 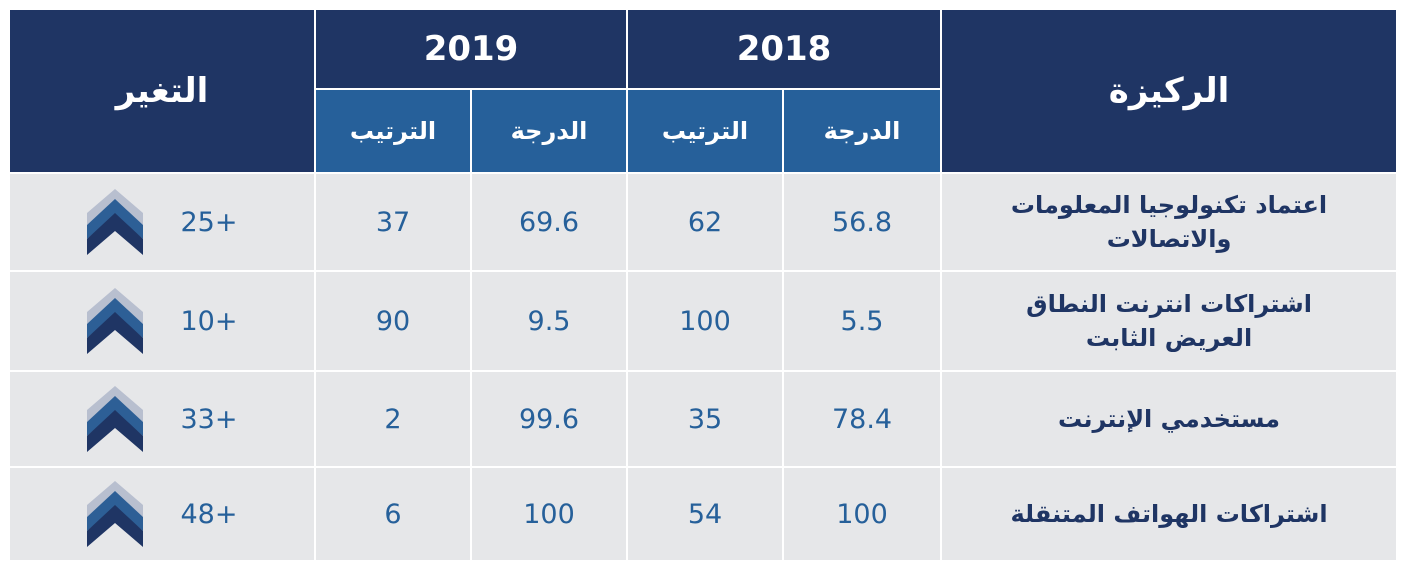 I want to click on rank-cell: 35, so click(x=705, y=419).